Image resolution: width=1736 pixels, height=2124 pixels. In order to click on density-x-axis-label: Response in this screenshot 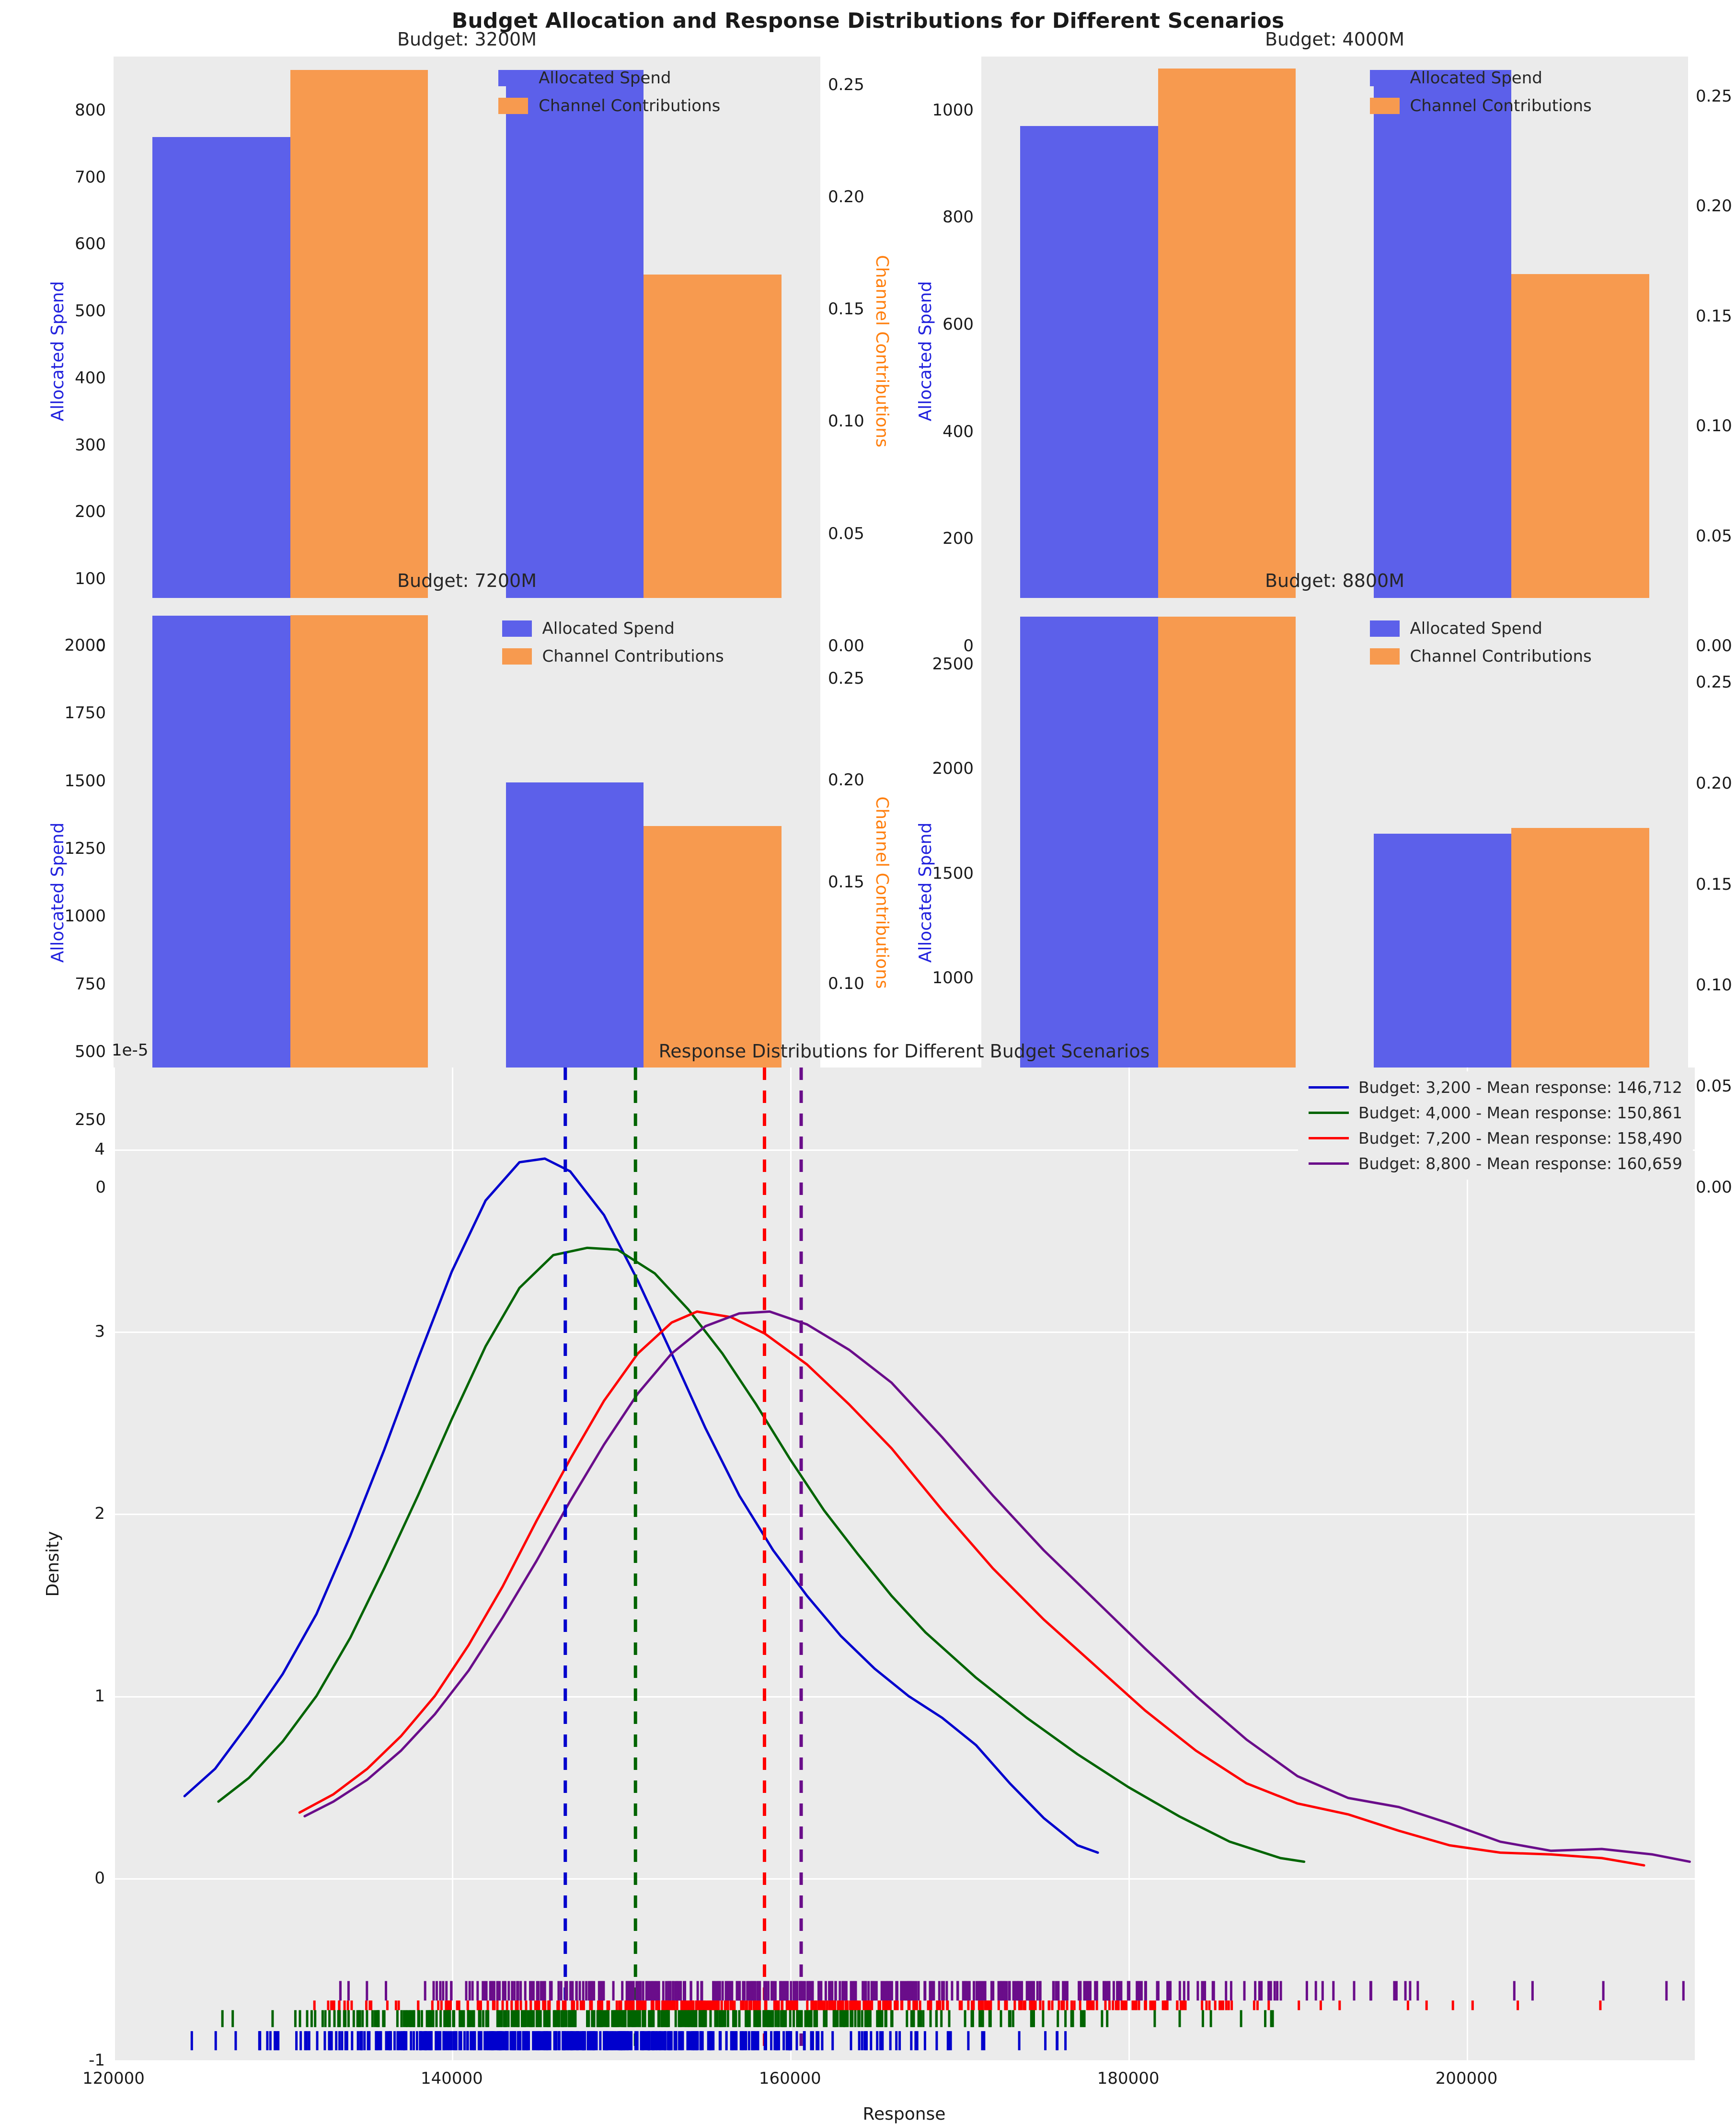, I will do `click(904, 2114)`.